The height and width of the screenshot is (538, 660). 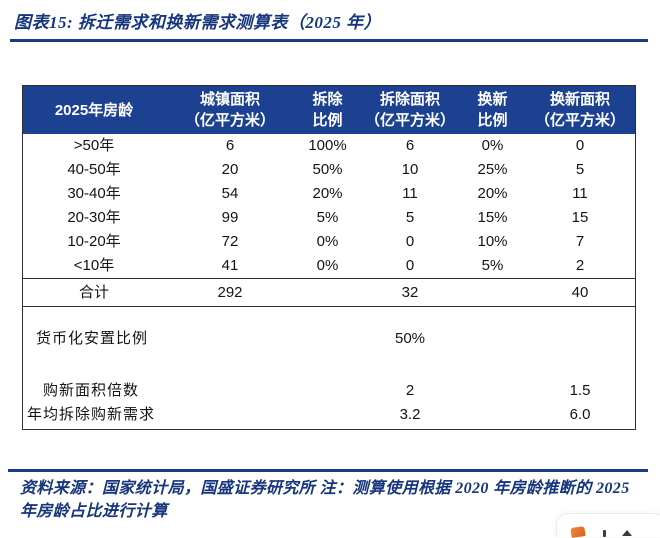 What do you see at coordinates (410, 110) in the screenshot?
I see `header-cell-demolition-area: 拆除面积 （亿平方米）` at bounding box center [410, 110].